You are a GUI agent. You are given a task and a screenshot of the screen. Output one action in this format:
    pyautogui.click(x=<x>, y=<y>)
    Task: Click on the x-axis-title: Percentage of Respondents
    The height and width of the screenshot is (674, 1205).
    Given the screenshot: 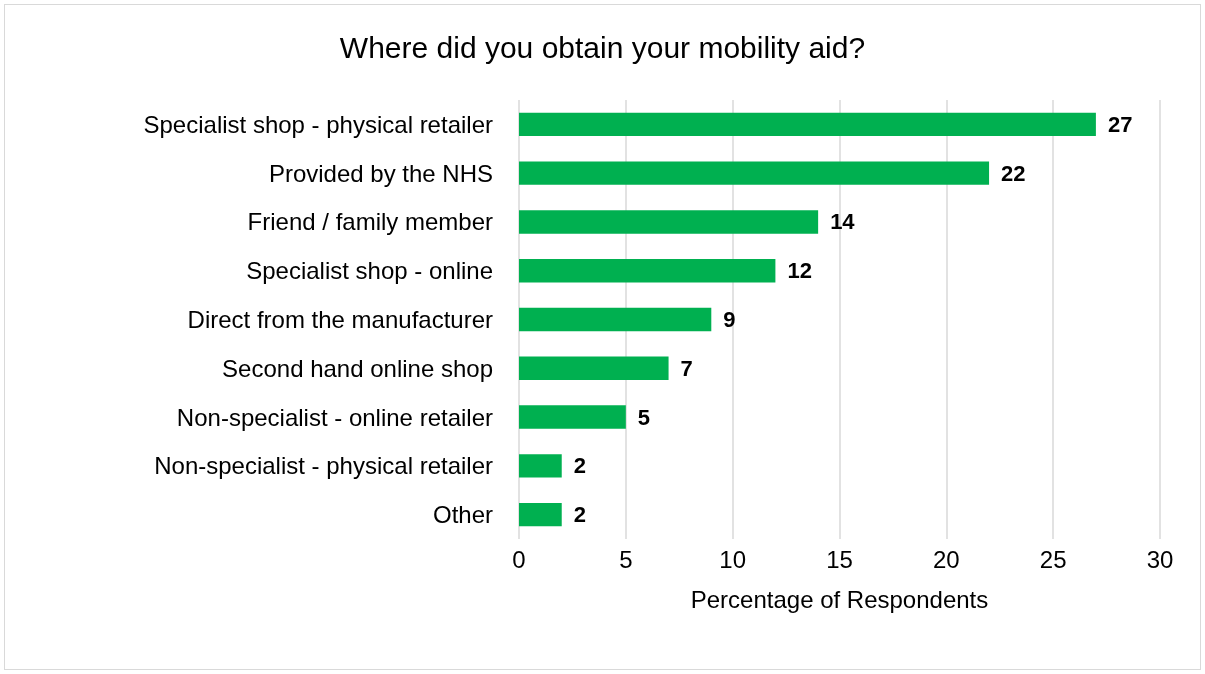 What is the action you would take?
    pyautogui.click(x=839, y=599)
    